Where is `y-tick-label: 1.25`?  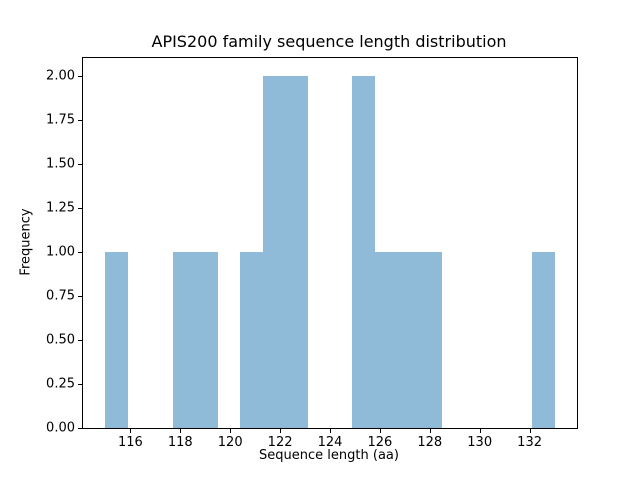
y-tick-label: 1.25 is located at coordinates (60, 208).